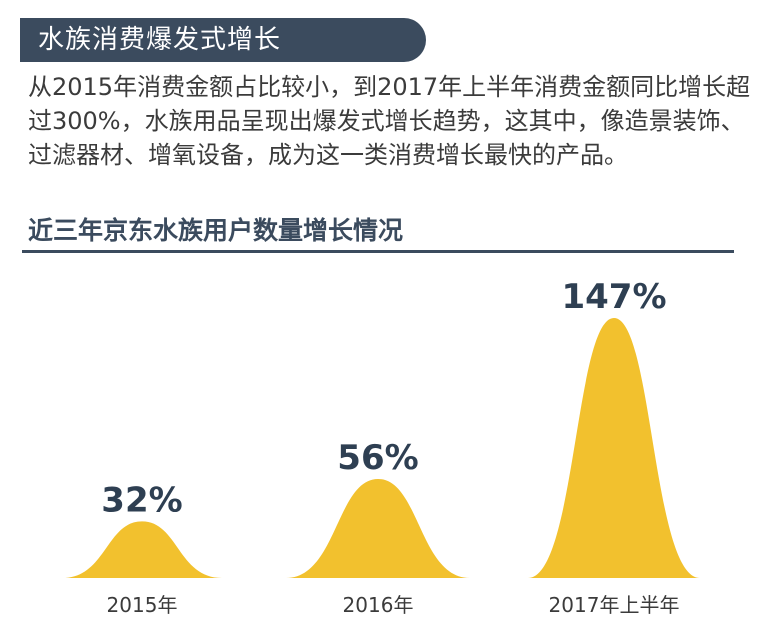 Image resolution: width=776 pixels, height=636 pixels. I want to click on value-label-1: 32%, so click(141, 500).